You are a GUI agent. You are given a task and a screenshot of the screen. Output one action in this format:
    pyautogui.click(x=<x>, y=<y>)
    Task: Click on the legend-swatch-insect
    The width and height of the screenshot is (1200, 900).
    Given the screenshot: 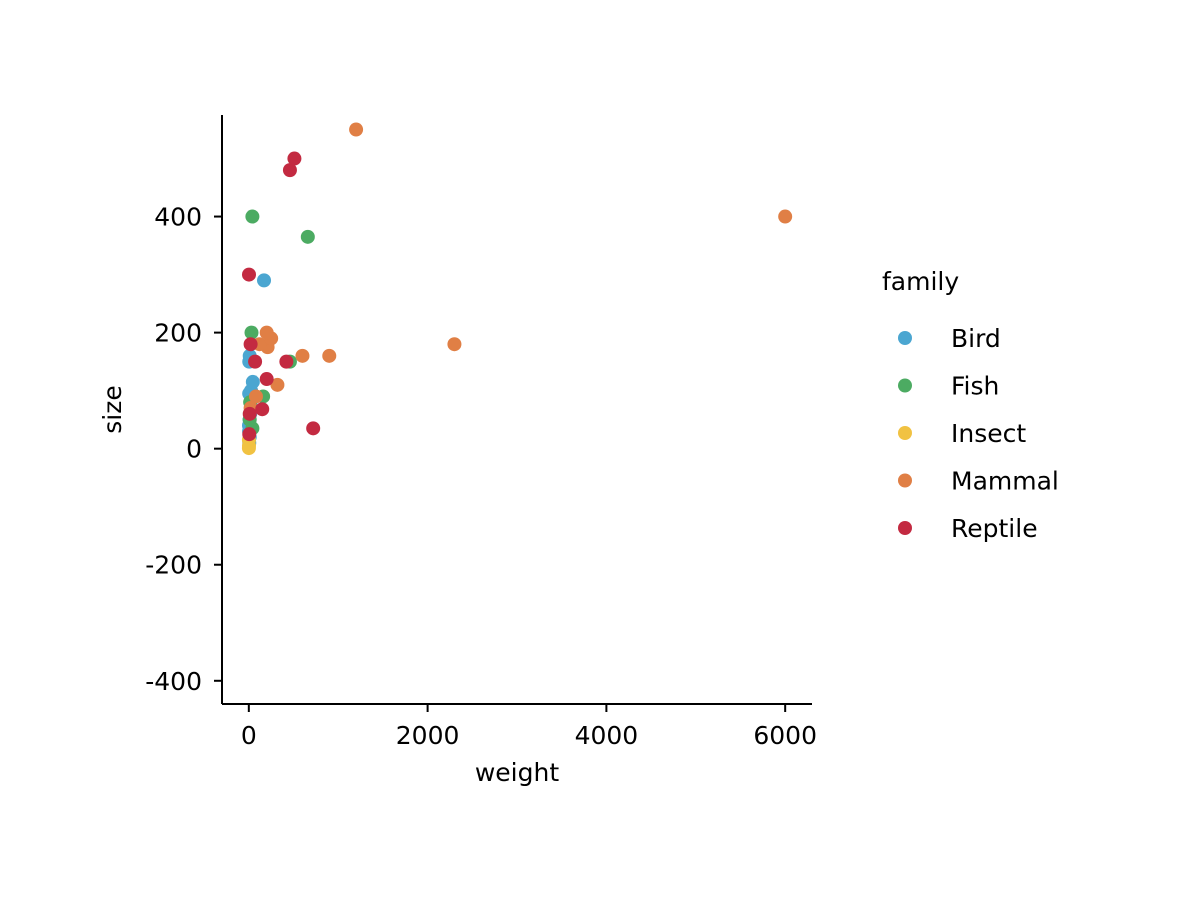 What is the action you would take?
    pyautogui.click(x=905, y=433)
    